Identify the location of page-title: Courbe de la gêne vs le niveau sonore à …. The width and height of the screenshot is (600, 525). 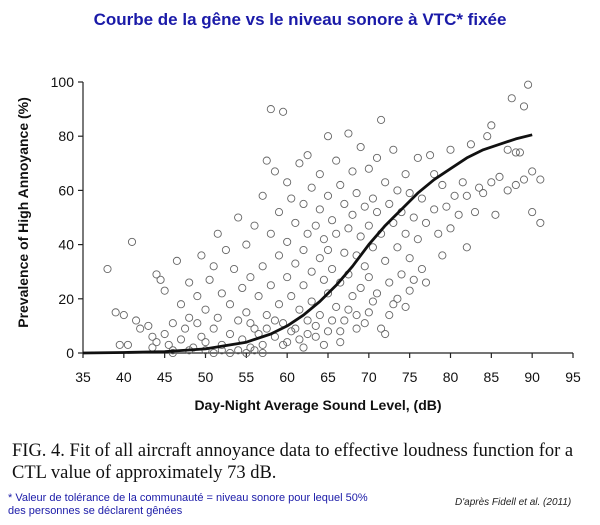
(300, 19).